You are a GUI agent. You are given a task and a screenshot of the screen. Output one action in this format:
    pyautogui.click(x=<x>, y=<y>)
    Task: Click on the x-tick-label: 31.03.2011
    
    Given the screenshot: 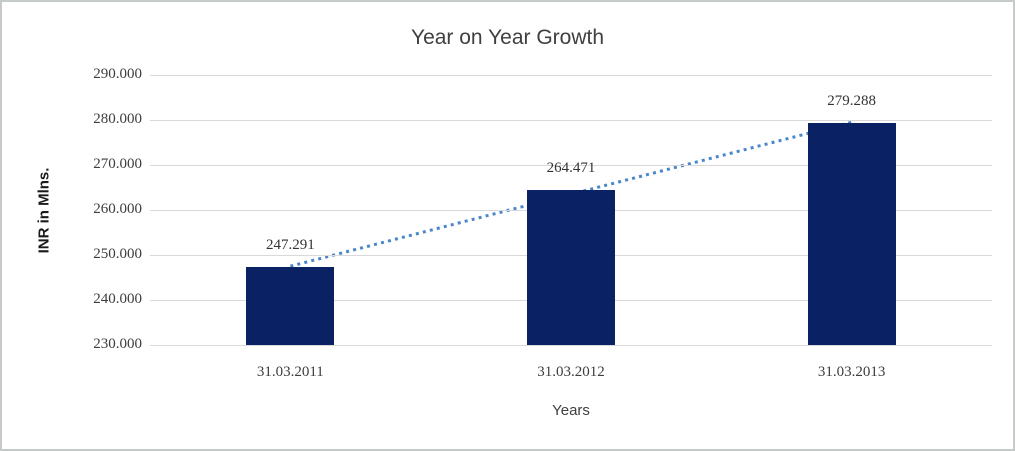 What is the action you would take?
    pyautogui.click(x=290, y=372)
    